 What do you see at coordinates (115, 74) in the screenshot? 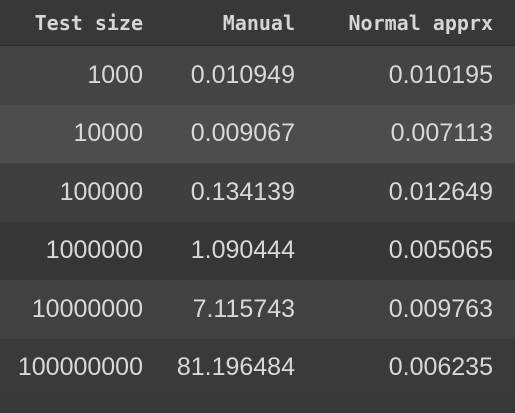
I see `cell-test-size: 1000` at bounding box center [115, 74].